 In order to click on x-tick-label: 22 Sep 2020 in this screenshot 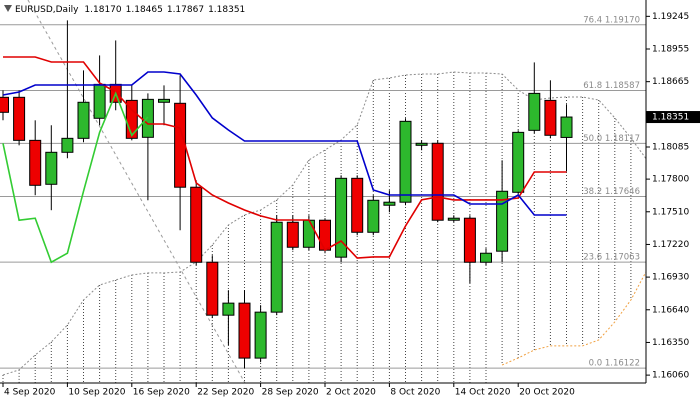, I will do `click(225, 393)`.